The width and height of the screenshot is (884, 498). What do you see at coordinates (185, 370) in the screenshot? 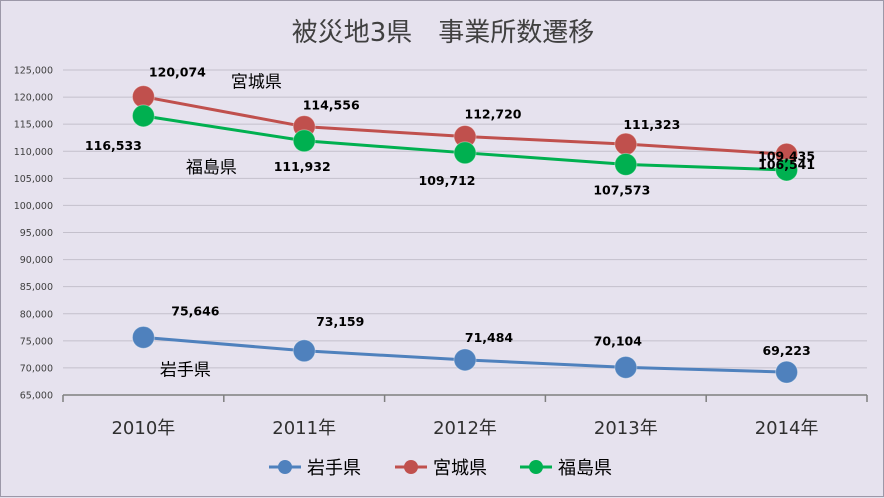
I see `series-name-label: 岩手県` at bounding box center [185, 370].